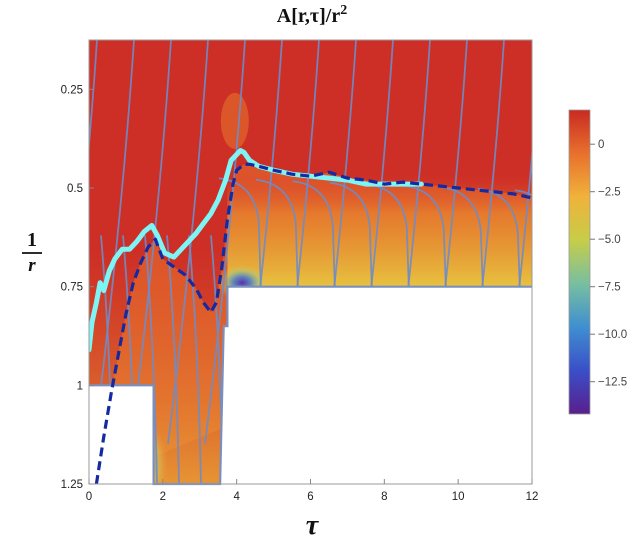 The image size is (643, 547). Describe the element at coordinates (72, 485) in the screenshot. I see `y-tick-label: 1.25` at that location.